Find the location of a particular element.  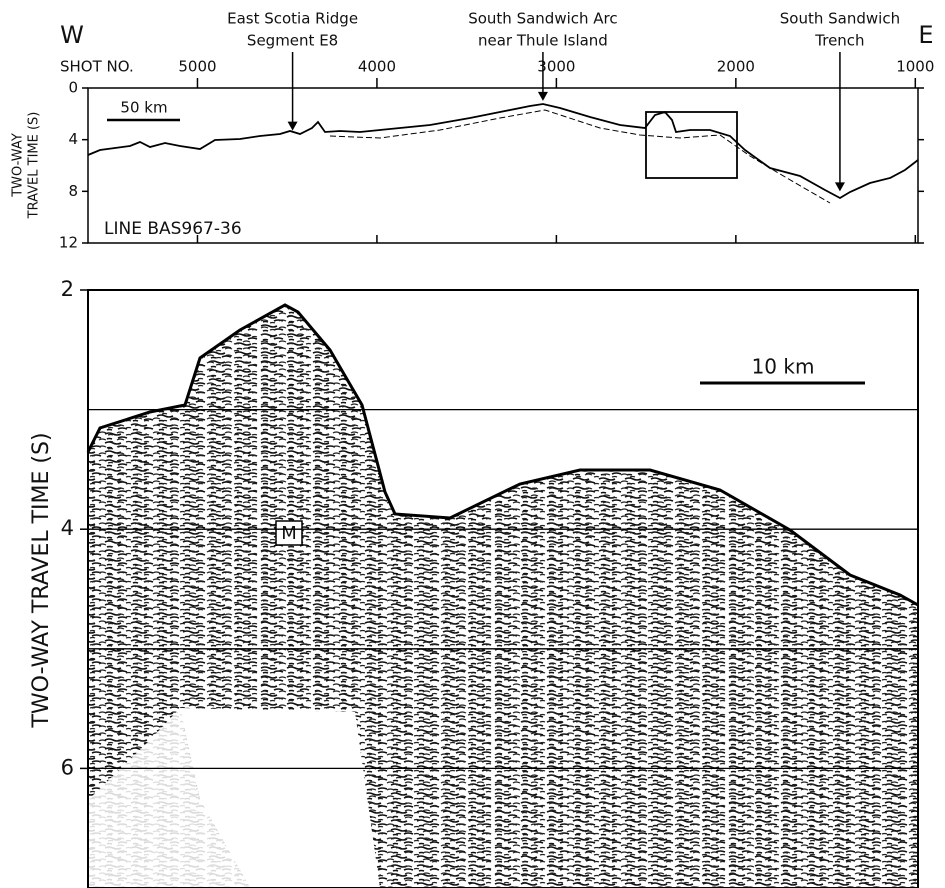

x-axis-label: SHOT NO. is located at coordinates (97, 67).